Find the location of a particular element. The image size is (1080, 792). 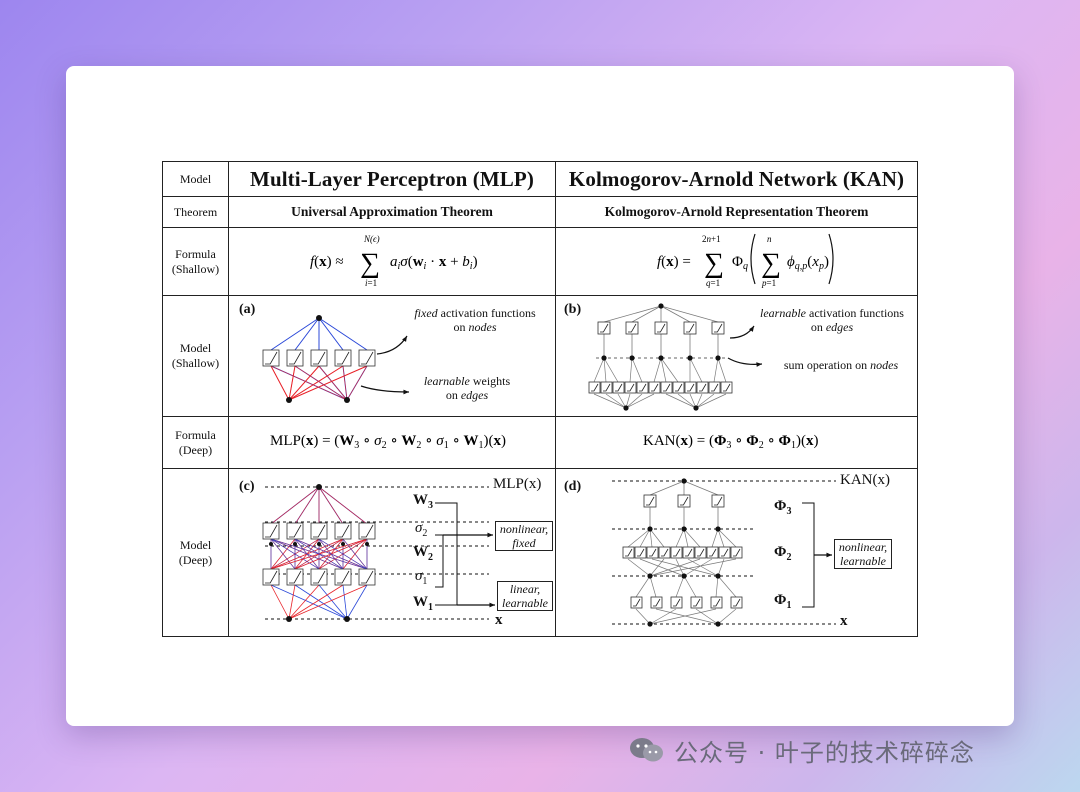

arrow-to-fixed-annotation-head is located at coordinates (404, 339).